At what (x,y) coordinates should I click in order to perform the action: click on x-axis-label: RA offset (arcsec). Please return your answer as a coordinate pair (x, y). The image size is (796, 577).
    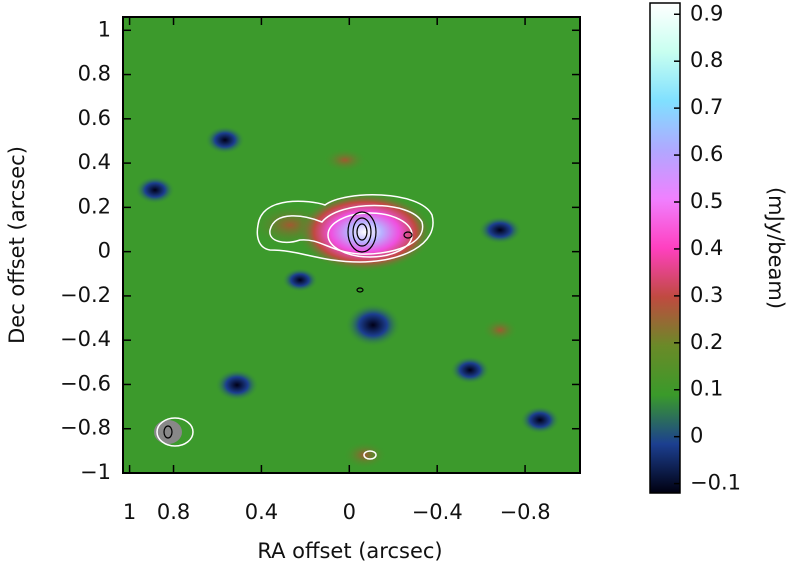
    Looking at the image, I should click on (349, 551).